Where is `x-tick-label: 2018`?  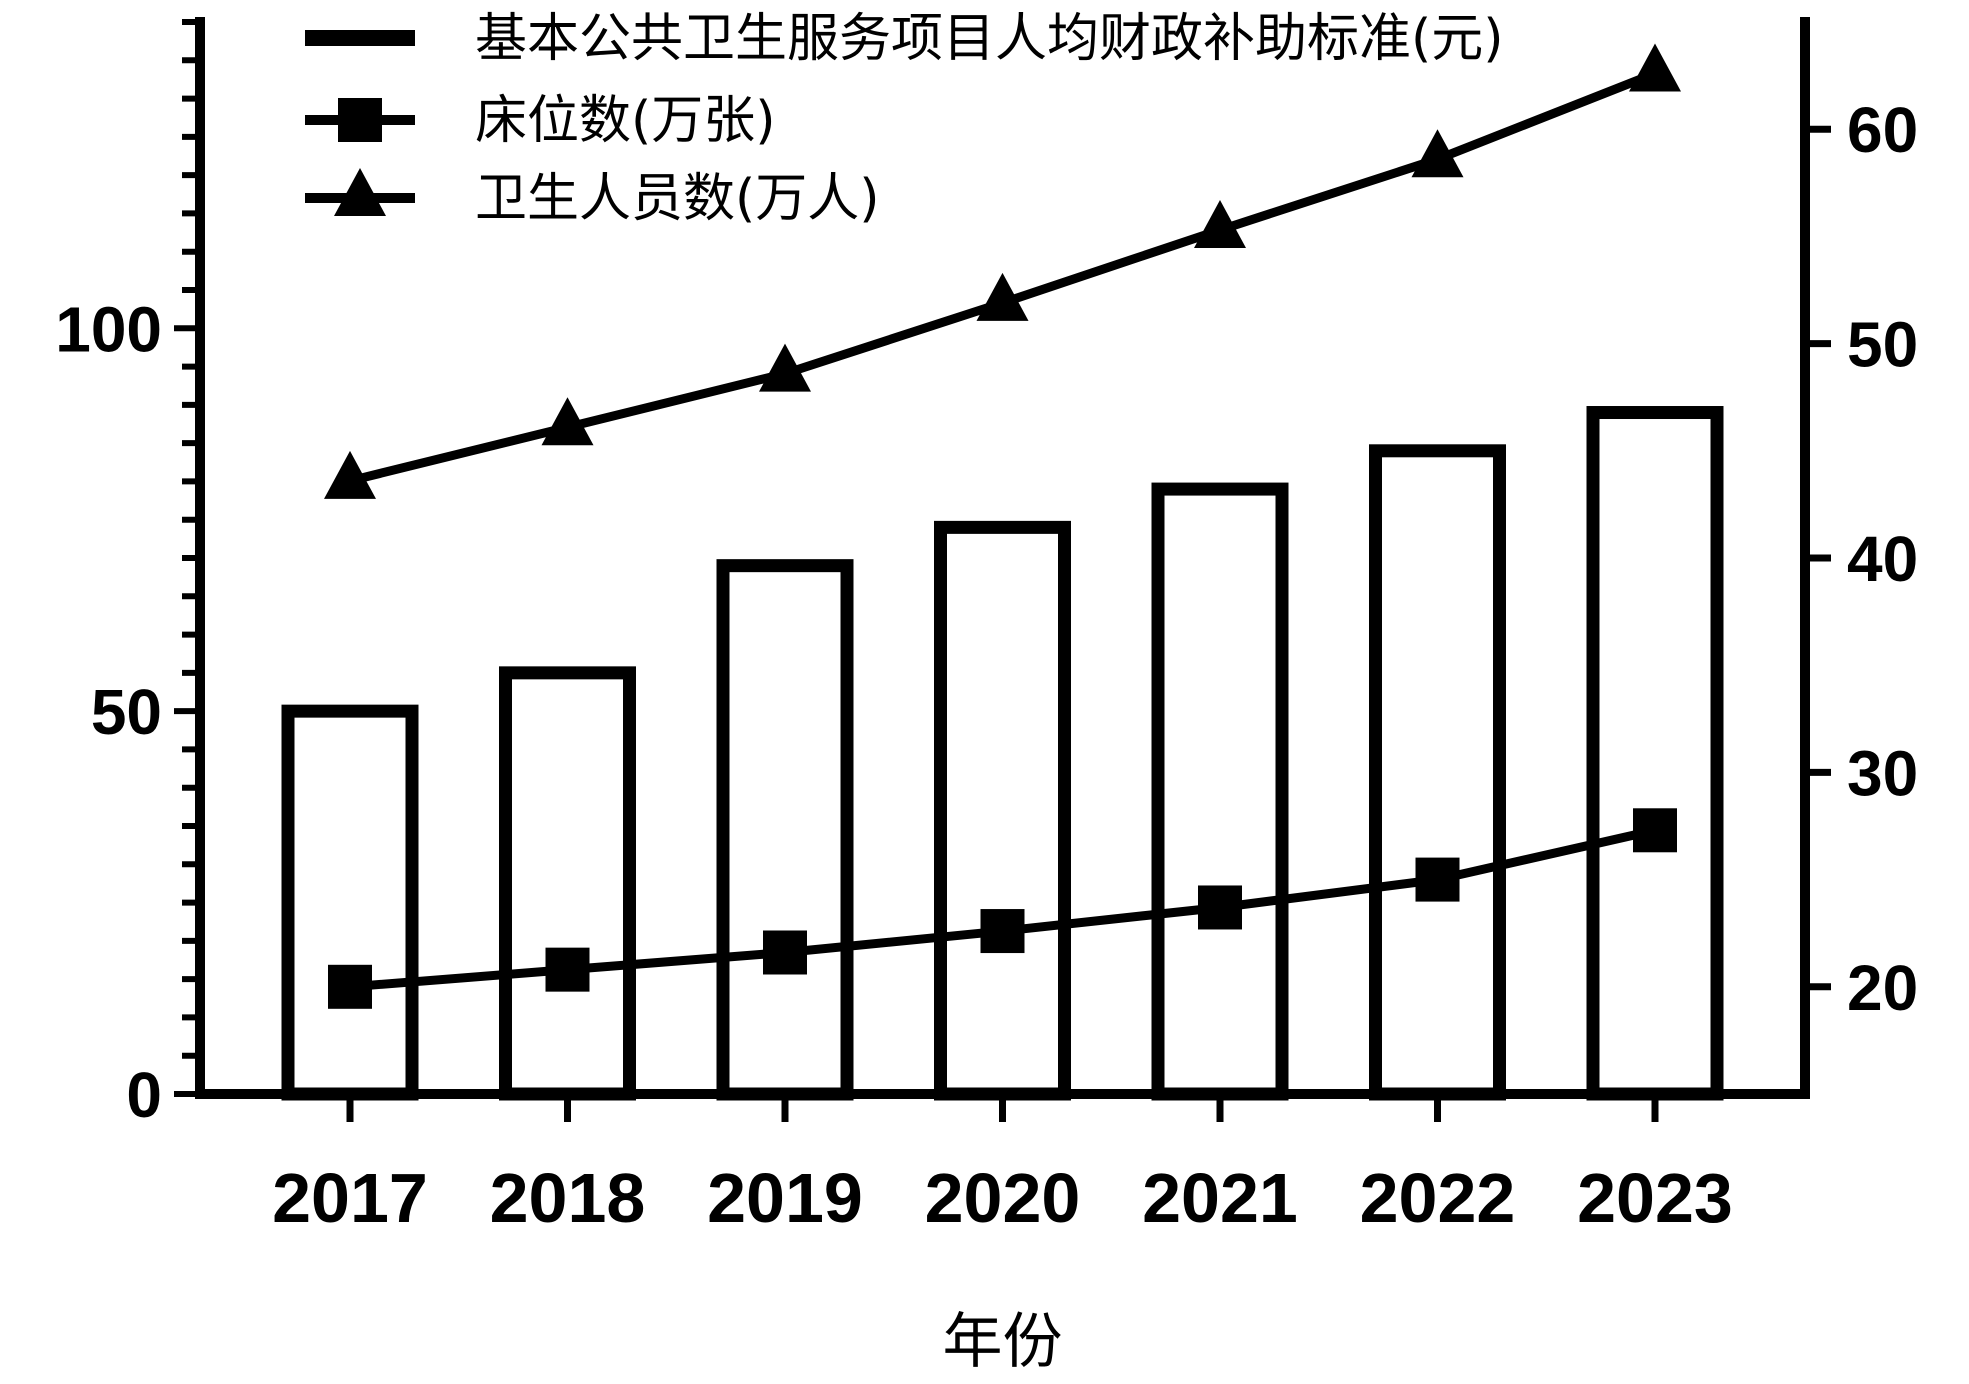
x-tick-label: 2018 is located at coordinates (568, 1198).